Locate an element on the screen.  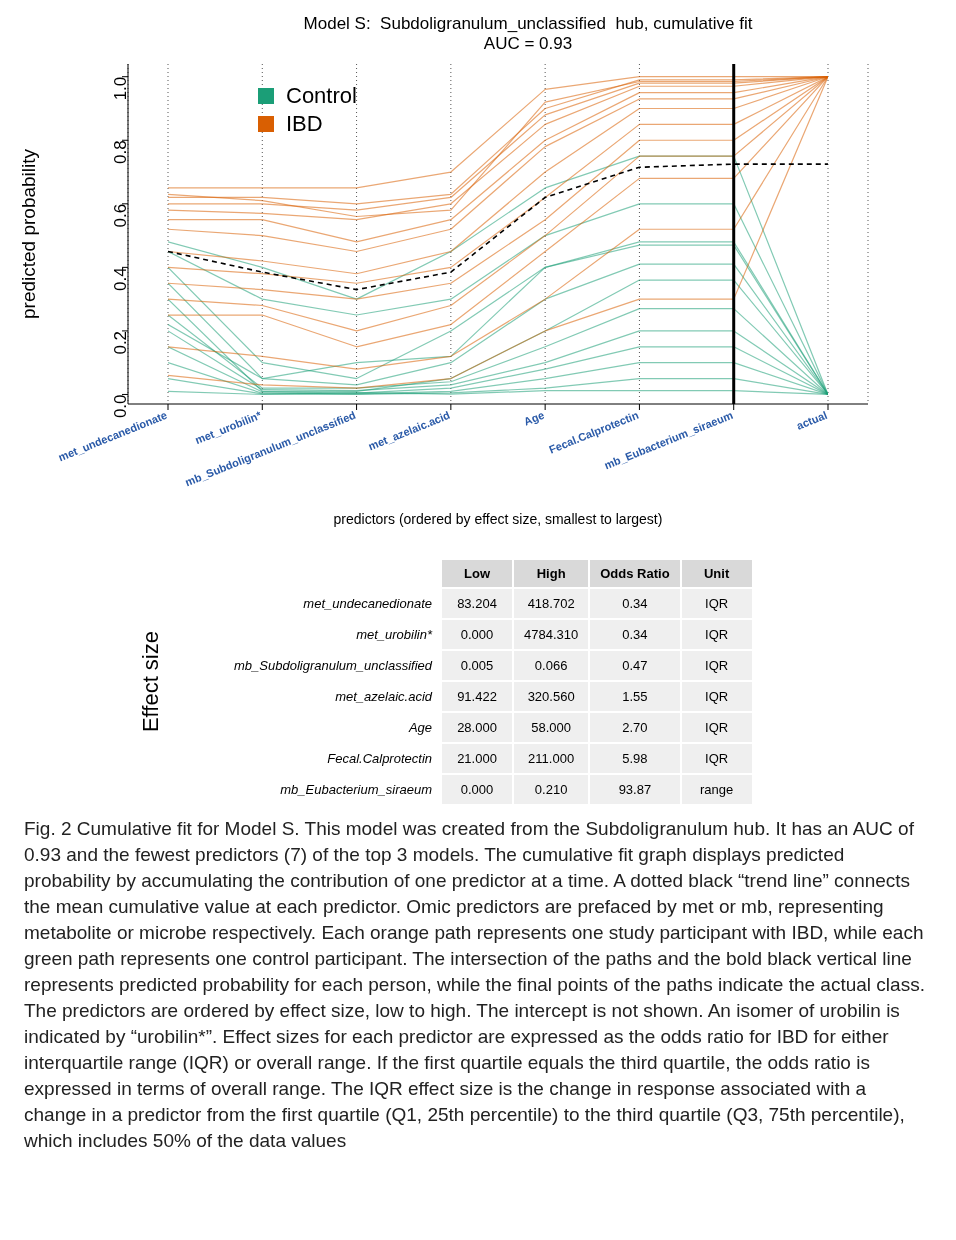
text: 0.005 is located at coordinates (477, 665).